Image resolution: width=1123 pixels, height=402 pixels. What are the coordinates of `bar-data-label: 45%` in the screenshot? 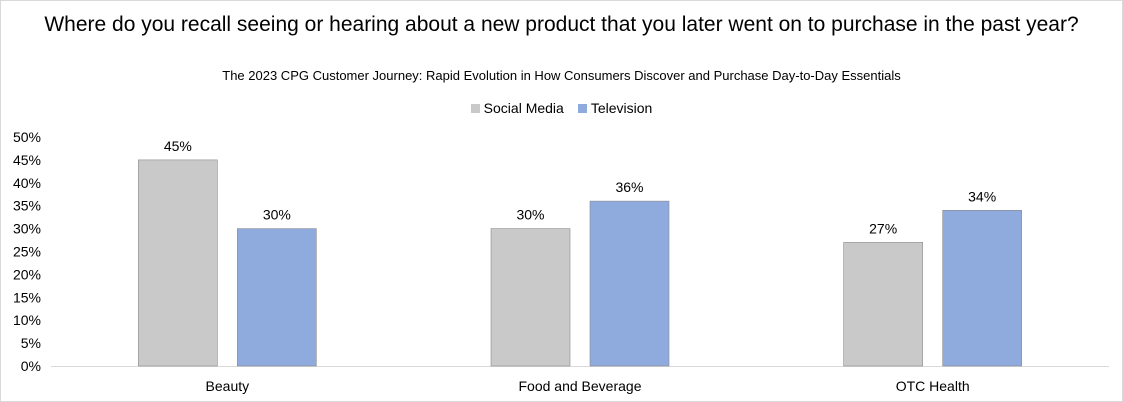 It's located at (178, 146).